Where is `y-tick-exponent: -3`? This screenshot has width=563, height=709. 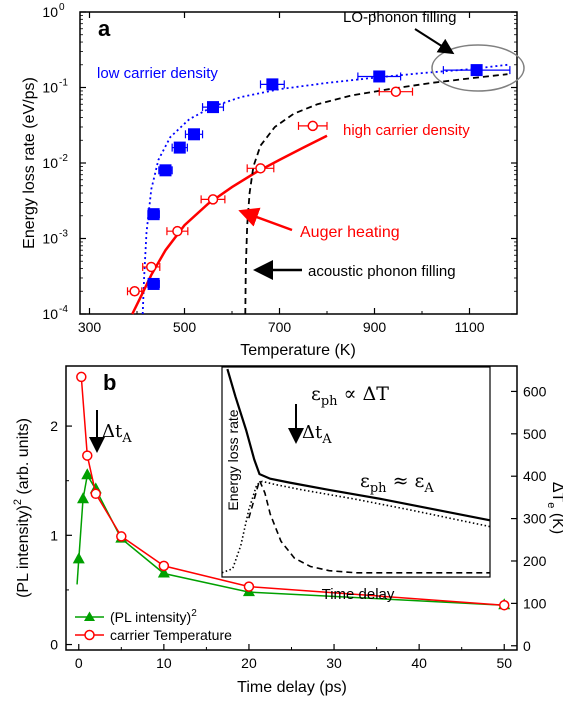
y-tick-exponent: -3 is located at coordinates (63, 234).